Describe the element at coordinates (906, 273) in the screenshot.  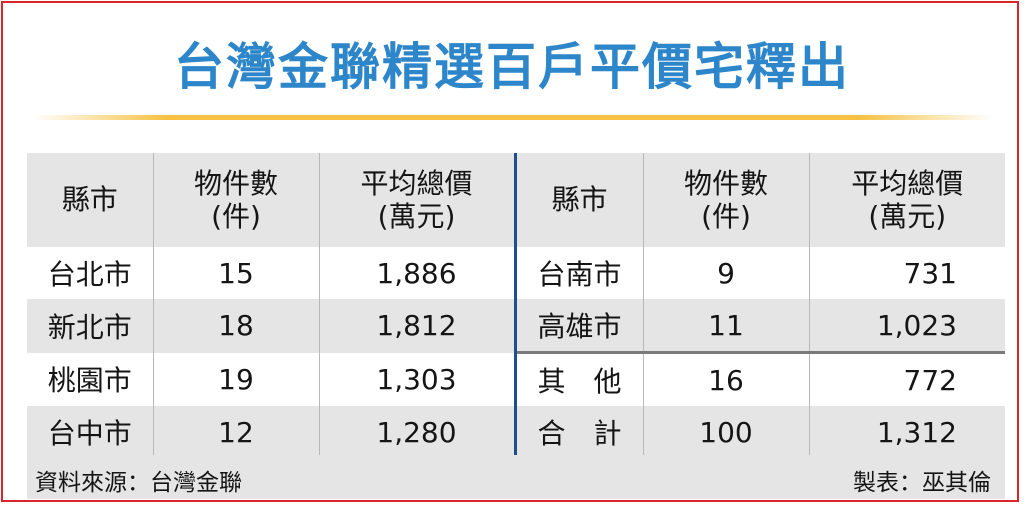
I see `price-cell: 731` at that location.